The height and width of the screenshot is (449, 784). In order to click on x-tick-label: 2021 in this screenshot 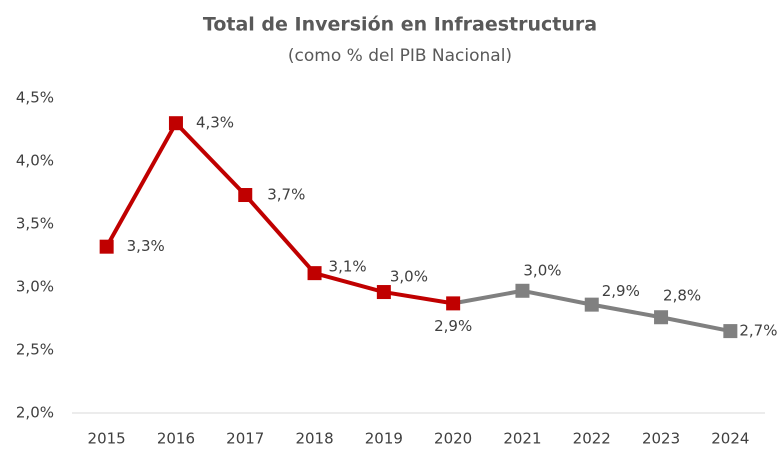, I will do `click(522, 439)`.